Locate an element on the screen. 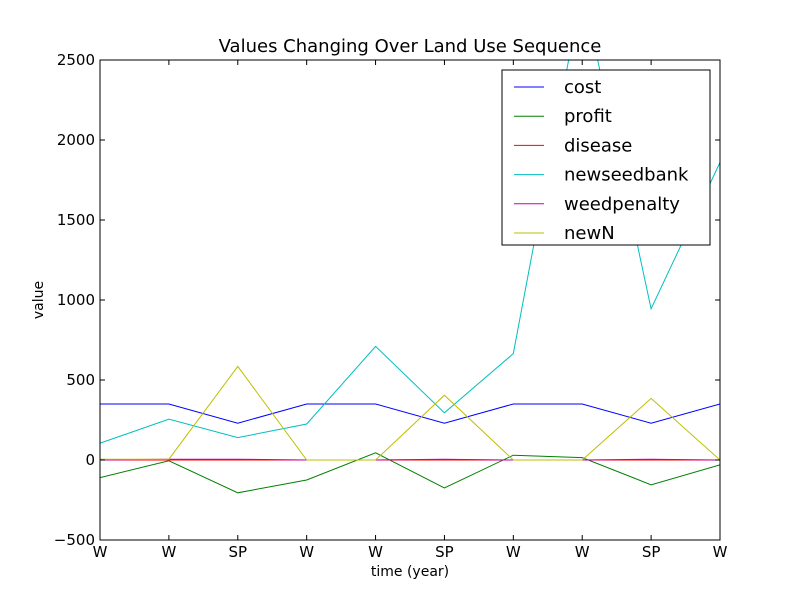 Image resolution: width=800 pixels, height=600 pixels. legend-label-newN: newN is located at coordinates (589, 233).